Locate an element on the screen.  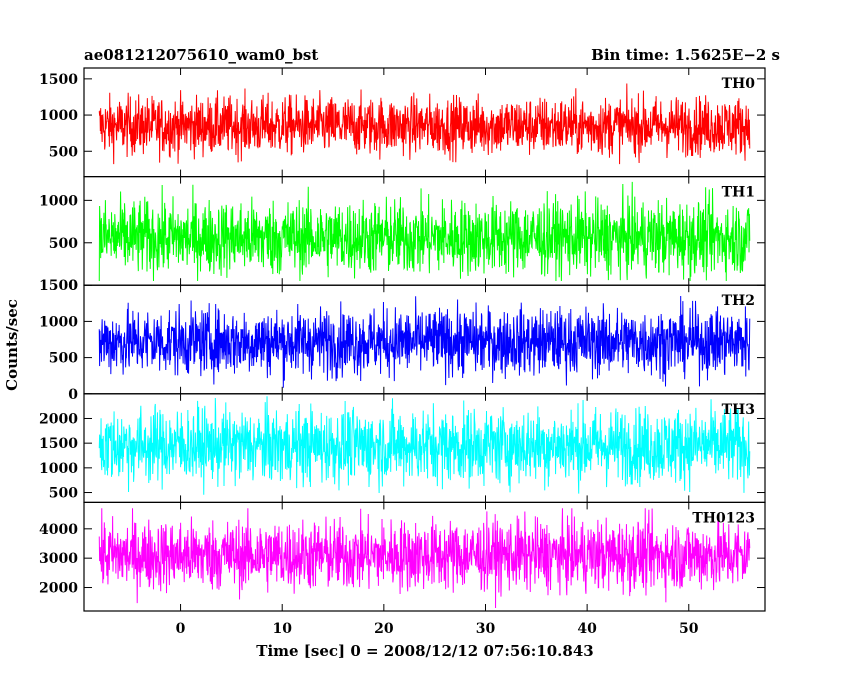
series-line-TH3 is located at coordinates (424, 445).